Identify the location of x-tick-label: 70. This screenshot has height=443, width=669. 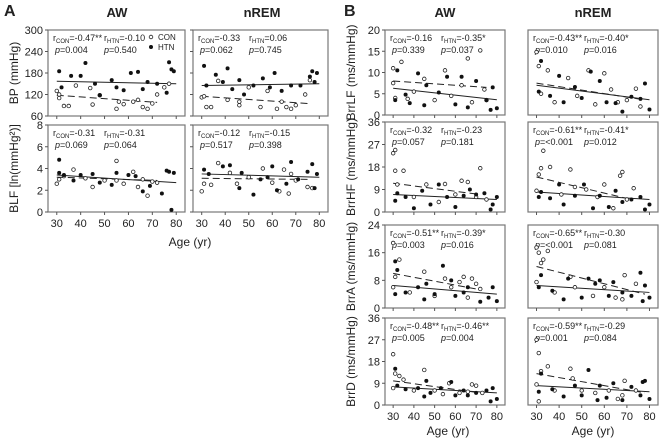
(476, 417).